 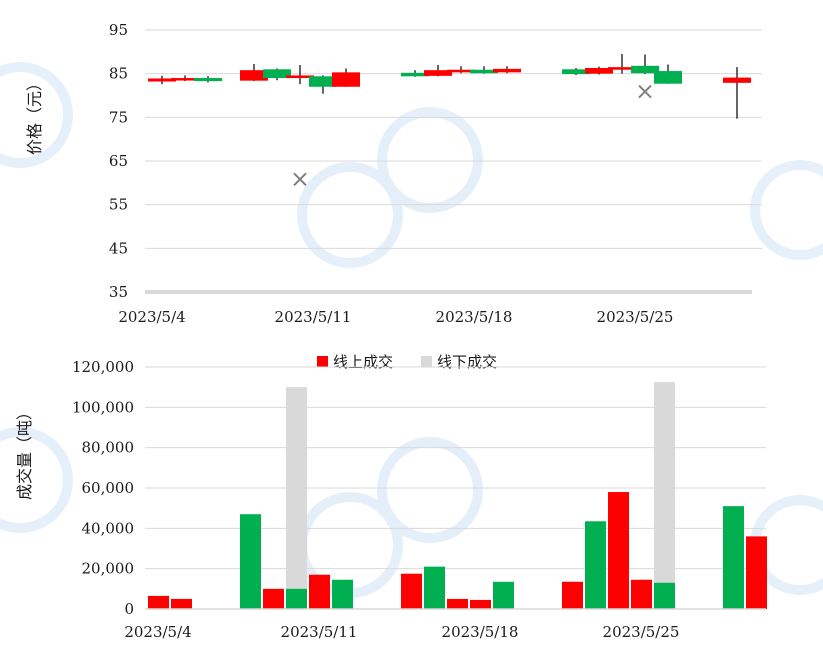 What do you see at coordinates (641, 632) in the screenshot?
I see `volume-x-tick-label: 2023/5/25` at bounding box center [641, 632].